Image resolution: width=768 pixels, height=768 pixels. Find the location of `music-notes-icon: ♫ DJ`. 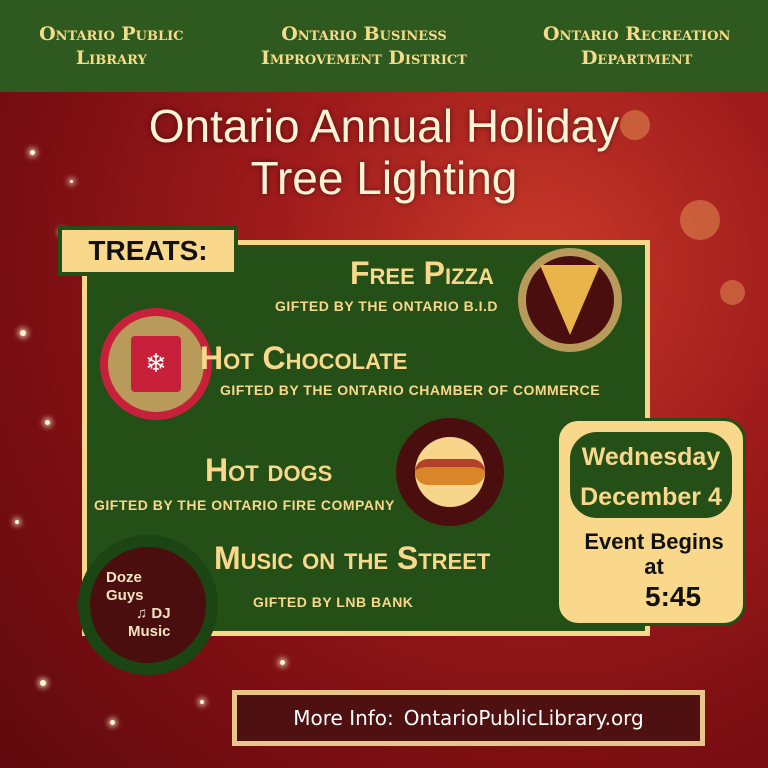

music-notes-icon: ♫ DJ is located at coordinates (153, 613).